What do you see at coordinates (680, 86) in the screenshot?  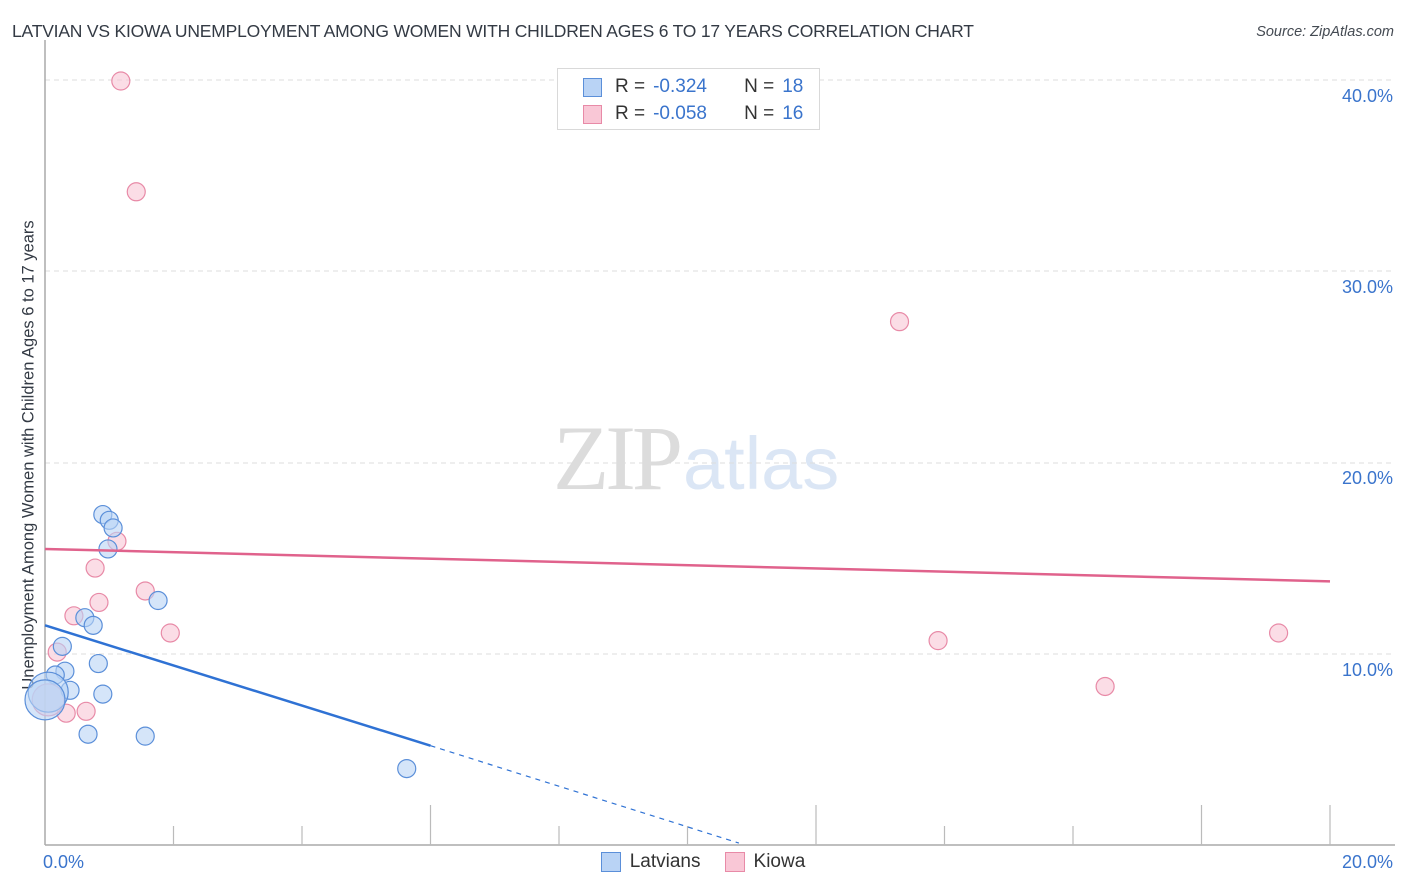 I see `r-value: -0.324` at bounding box center [680, 86].